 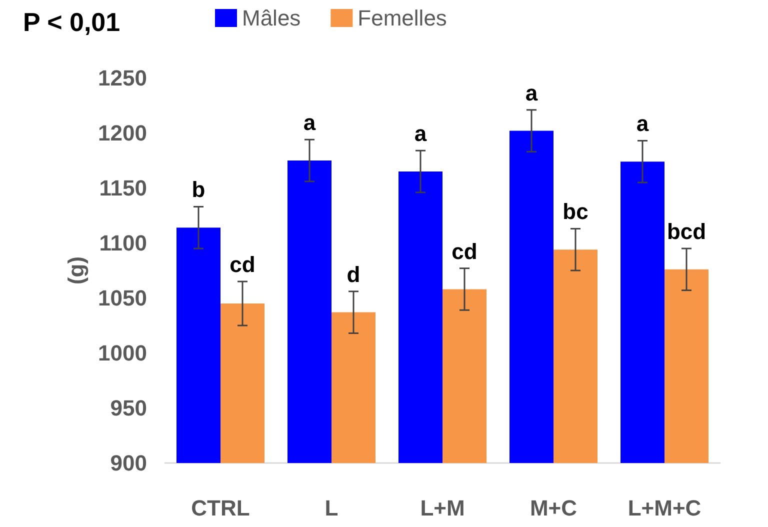 I want to click on y-tick-label: 1250, so click(x=122, y=78).